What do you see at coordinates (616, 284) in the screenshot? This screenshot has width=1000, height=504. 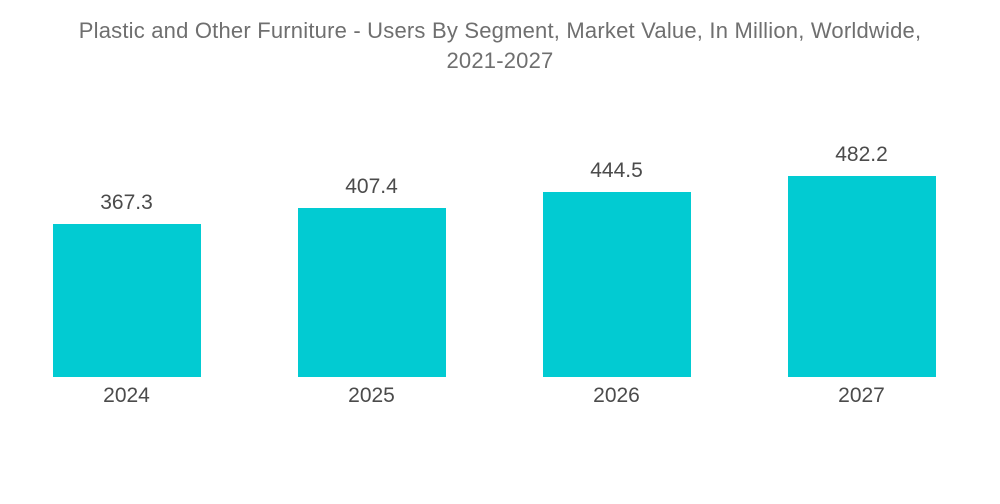 I see `bar-2026` at bounding box center [616, 284].